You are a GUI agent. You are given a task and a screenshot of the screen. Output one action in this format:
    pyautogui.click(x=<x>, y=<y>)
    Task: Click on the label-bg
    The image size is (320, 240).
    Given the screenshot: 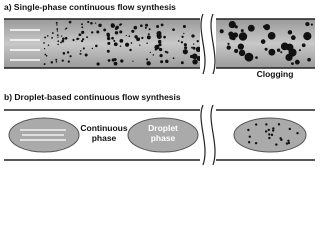 What is the action you would take?
    pyautogui.click(x=275, y=74)
    